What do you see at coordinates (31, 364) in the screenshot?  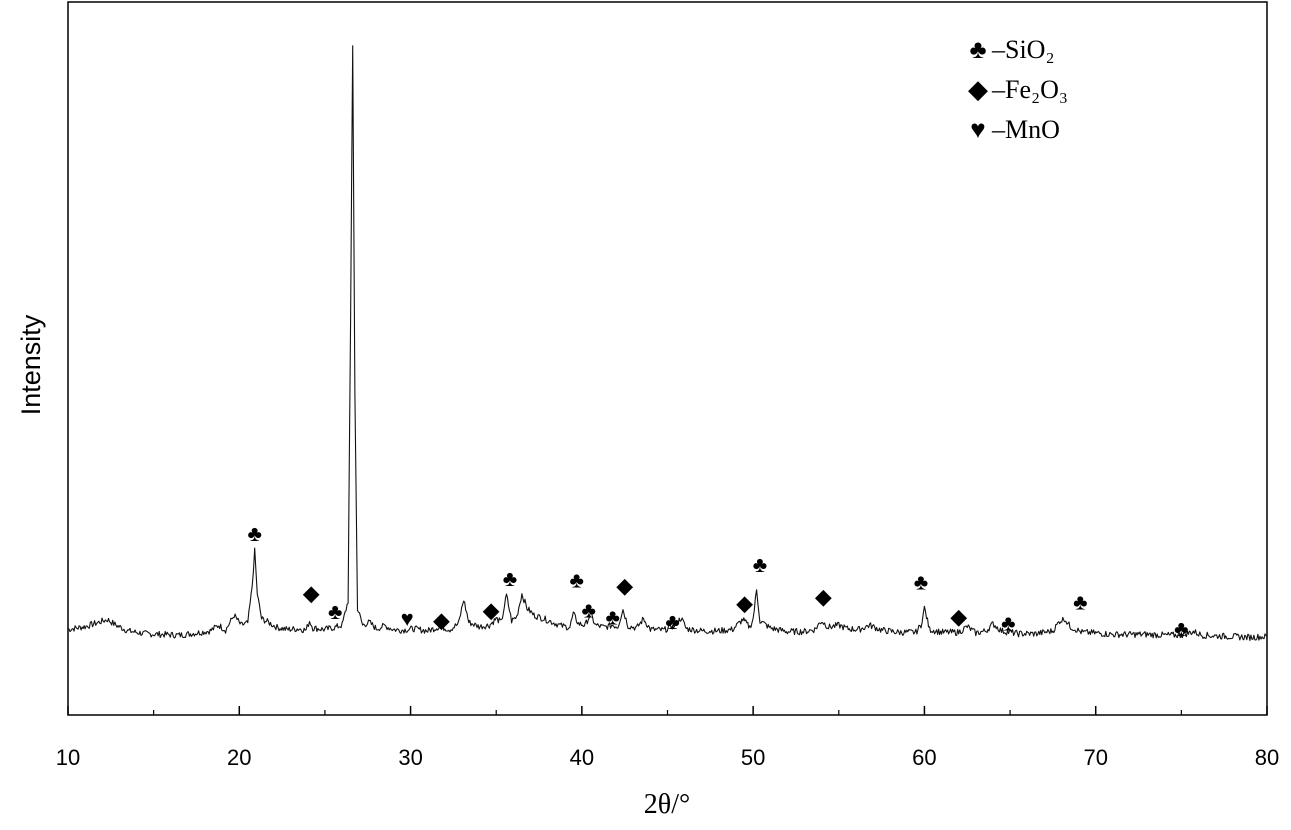 I see `y-axis-label: Intensity` at bounding box center [31, 364].